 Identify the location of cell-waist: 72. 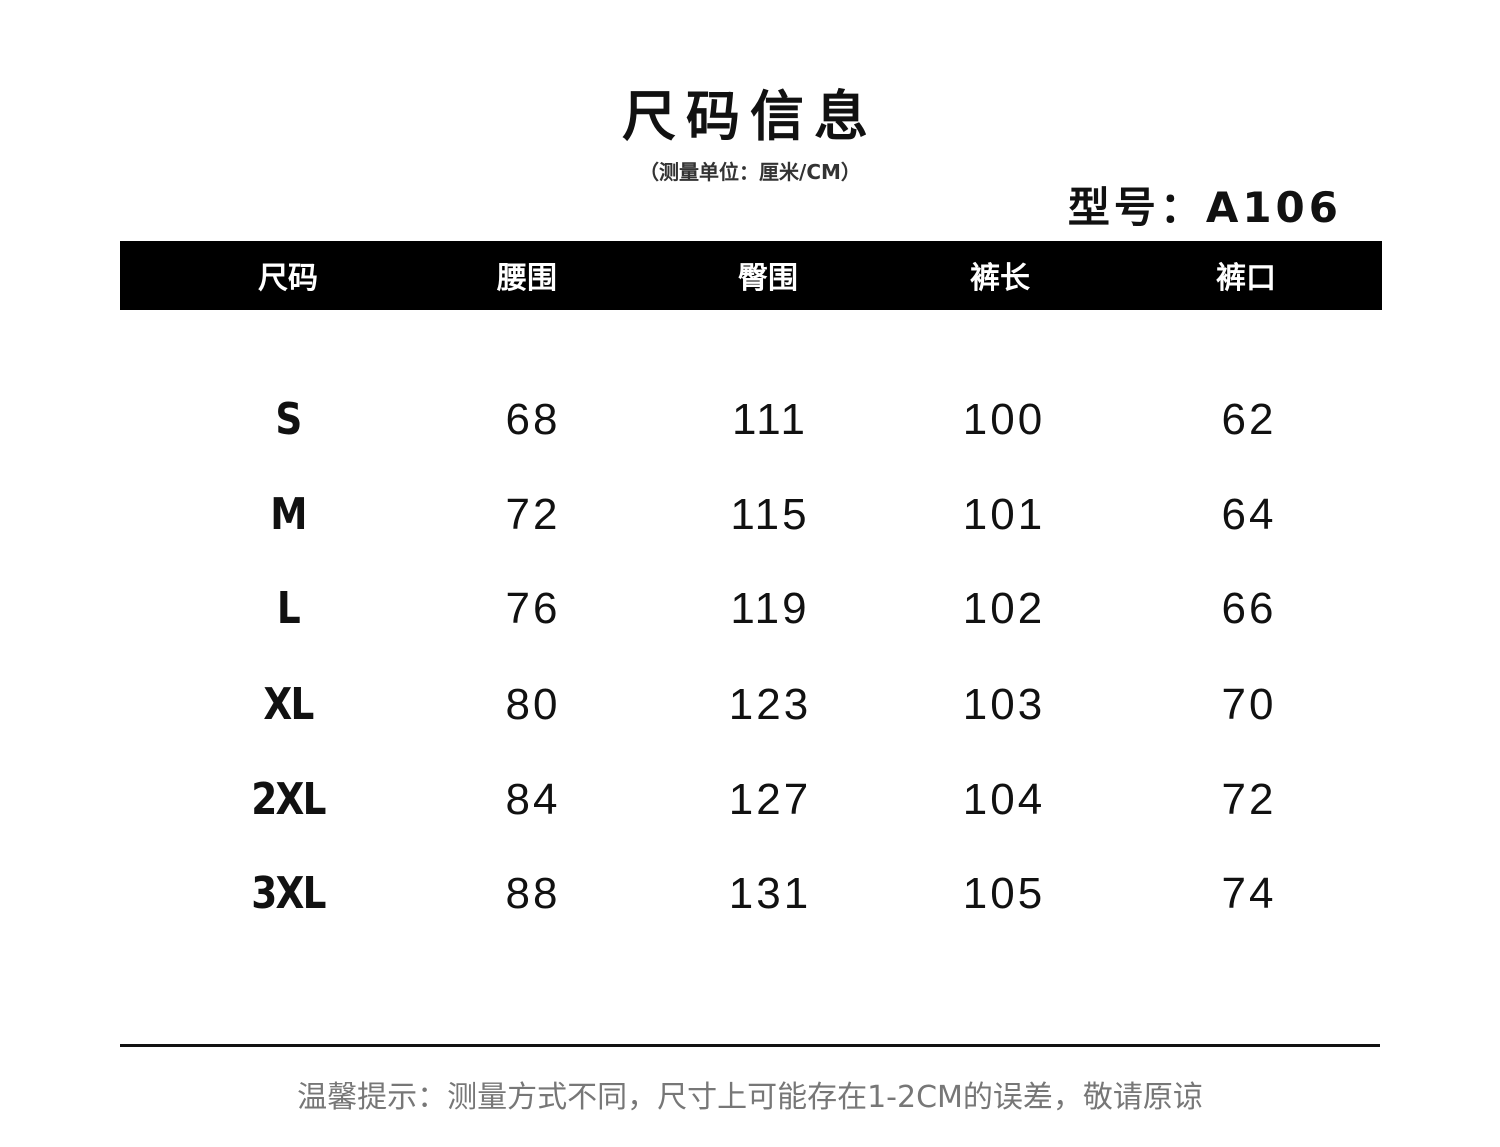
(533, 514).